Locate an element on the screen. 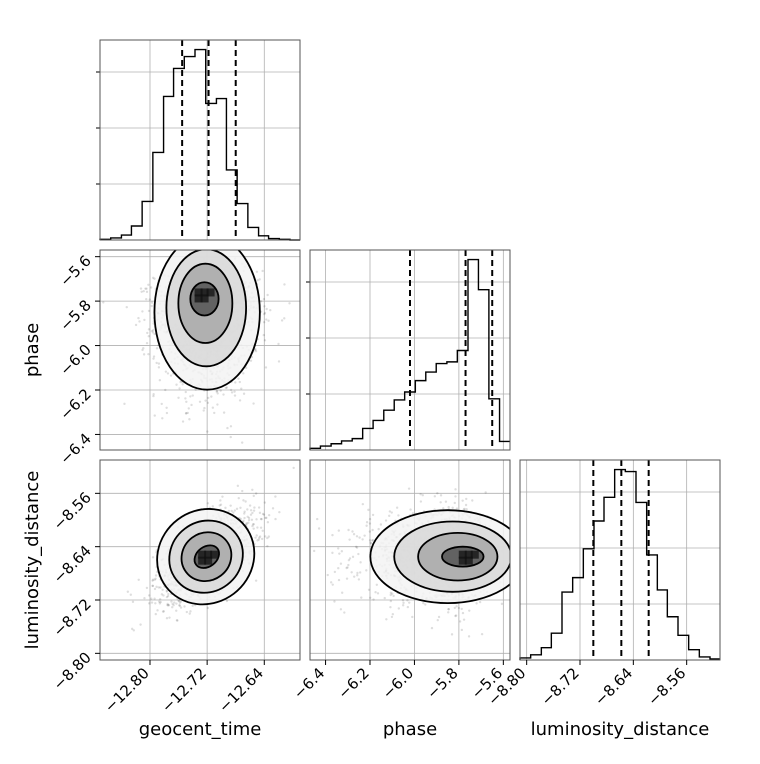 Image resolution: width=760 pixels, height=764 pixels. y-tick-label-phase: −6.2 is located at coordinates (75, 404).